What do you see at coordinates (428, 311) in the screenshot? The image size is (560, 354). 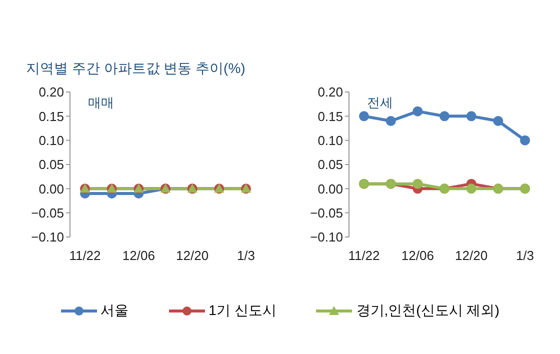 I see `legend-label: 경기,인천(신도시 제외)` at bounding box center [428, 311].